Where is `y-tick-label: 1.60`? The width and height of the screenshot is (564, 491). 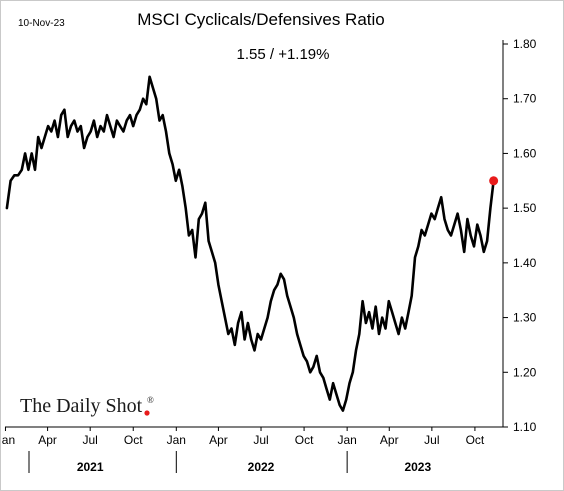
y-tick-label: 1.60 is located at coordinates (525, 153).